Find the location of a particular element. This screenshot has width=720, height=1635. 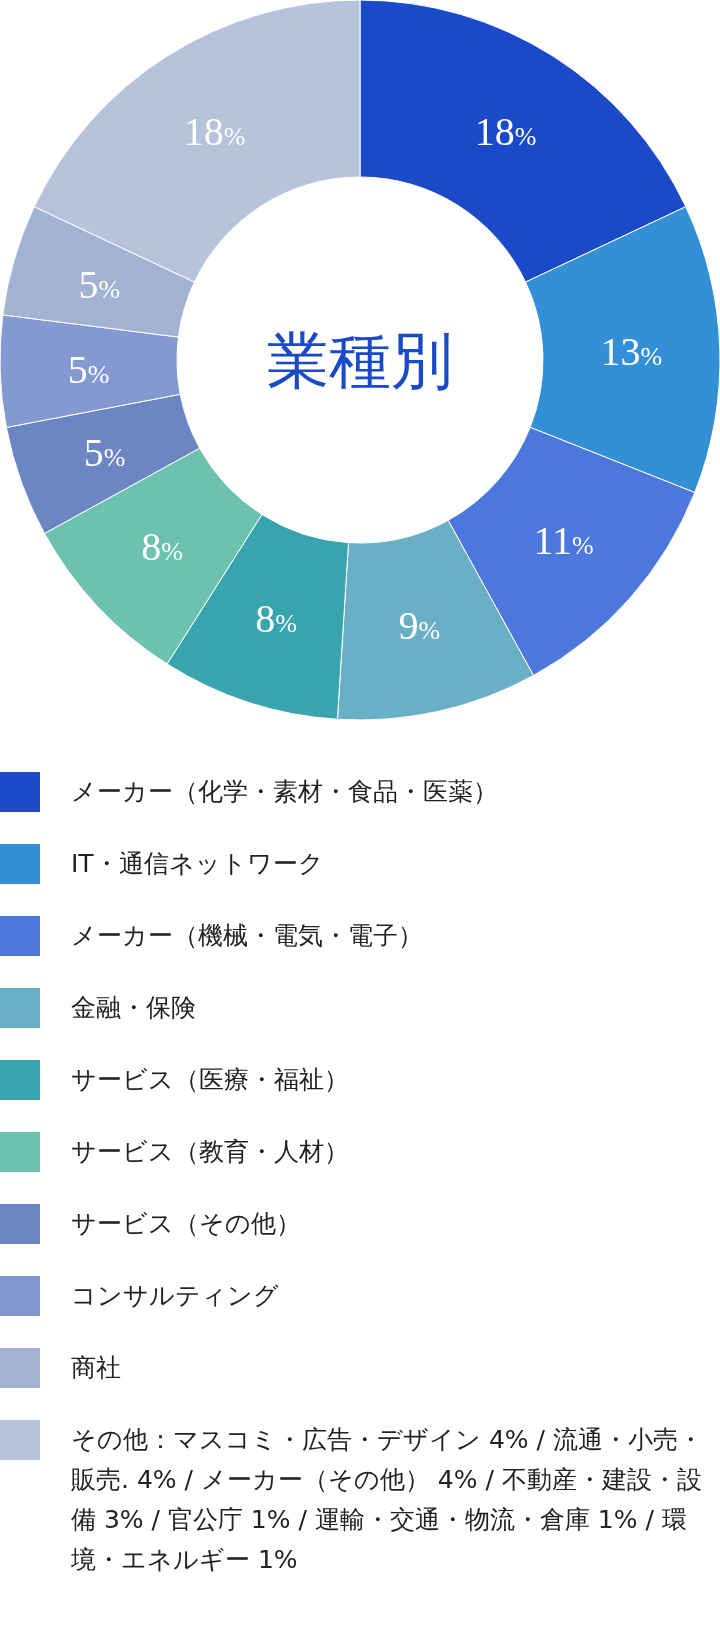

legend-label: 金融・保険 is located at coordinates (134, 1008).